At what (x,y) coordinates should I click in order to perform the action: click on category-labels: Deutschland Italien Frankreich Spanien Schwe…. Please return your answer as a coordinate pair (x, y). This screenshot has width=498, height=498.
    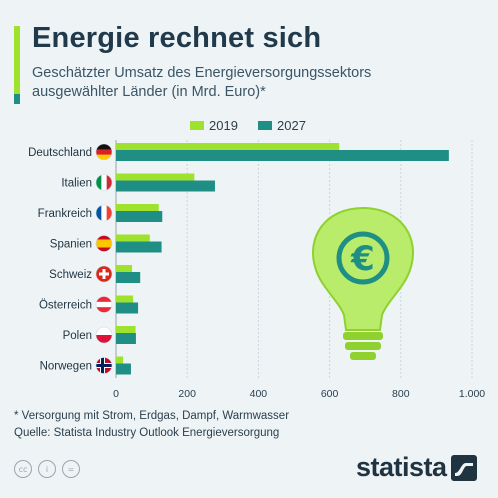
    Looking at the image, I should click on (60, 260).